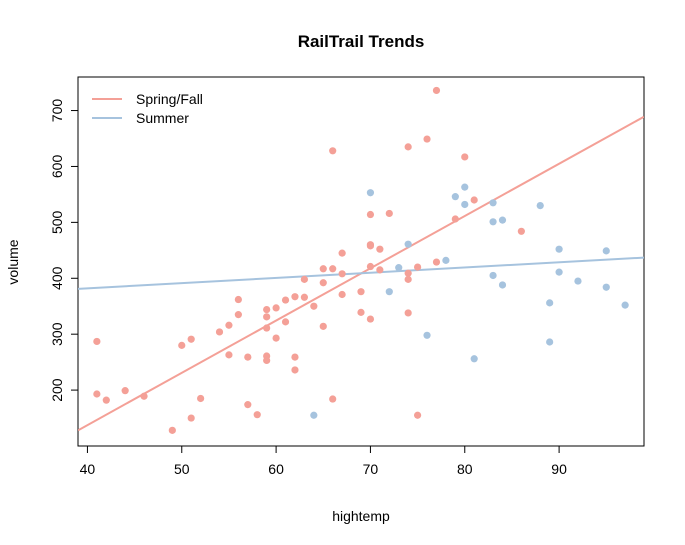 The width and height of the screenshot is (685, 545). What do you see at coordinates (57, 334) in the screenshot?
I see `y-tick-label: 300` at bounding box center [57, 334].